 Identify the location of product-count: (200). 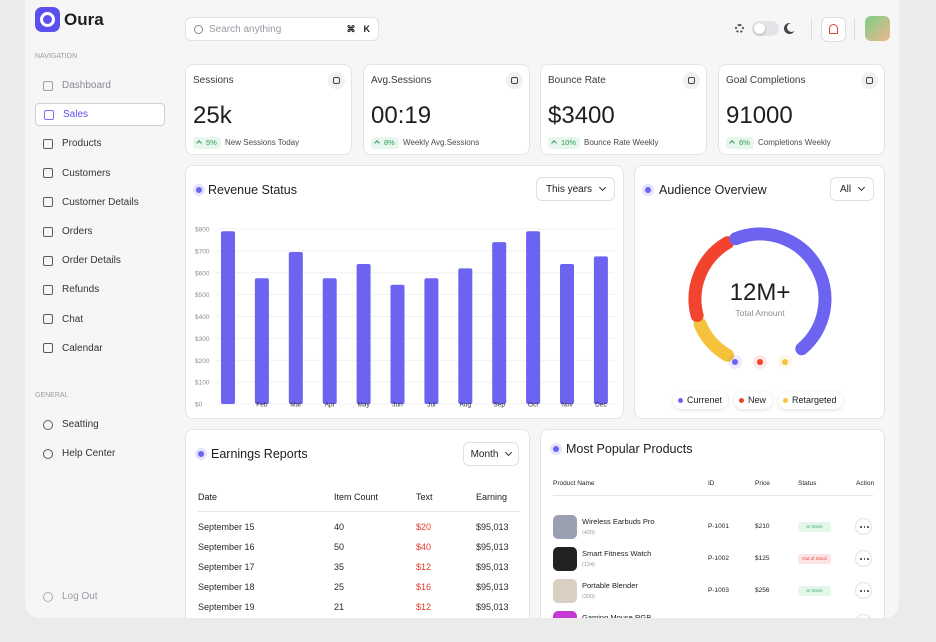
(588, 597).